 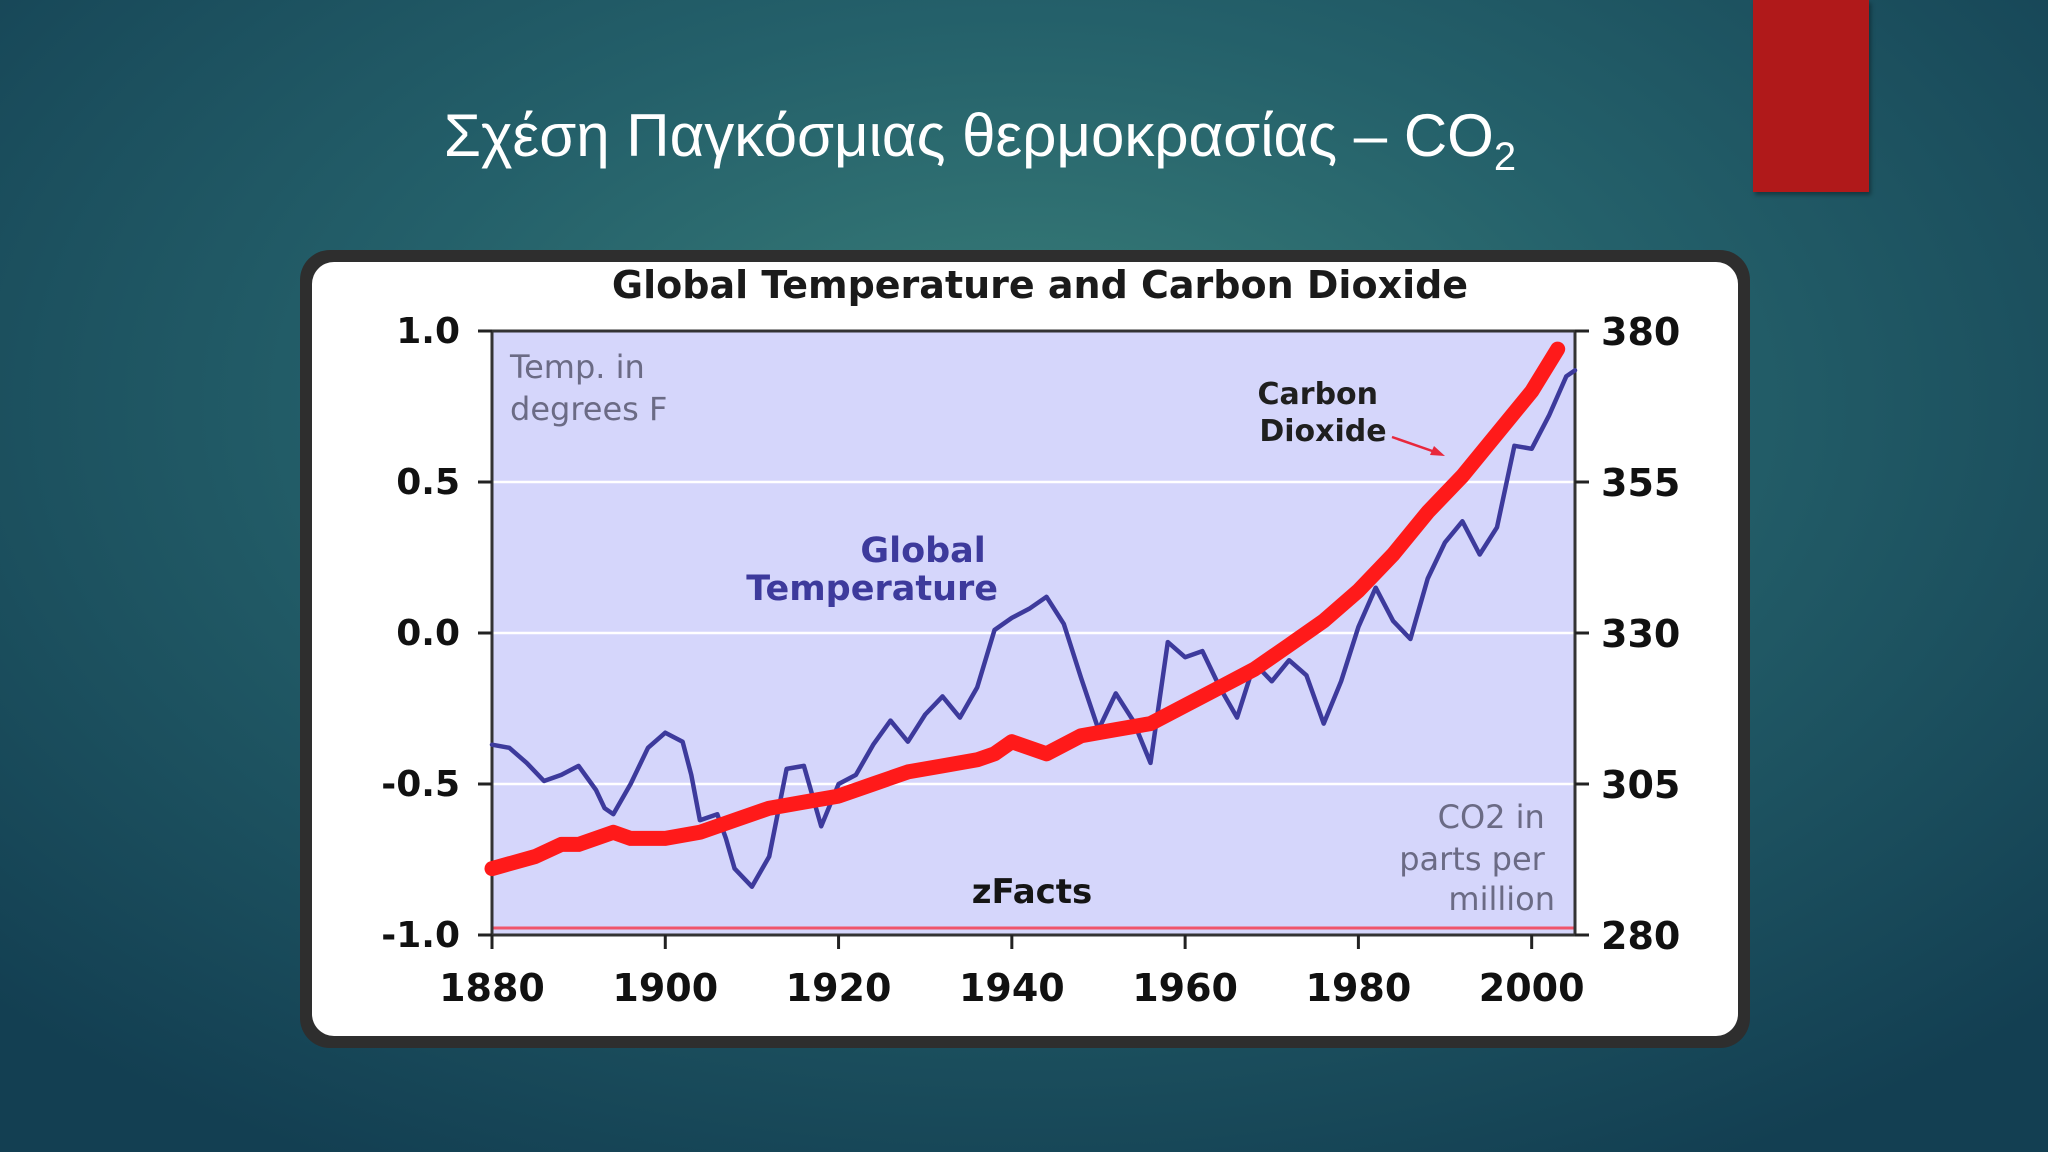 I want to click on x-tick-label: 1900, so click(x=665, y=988).